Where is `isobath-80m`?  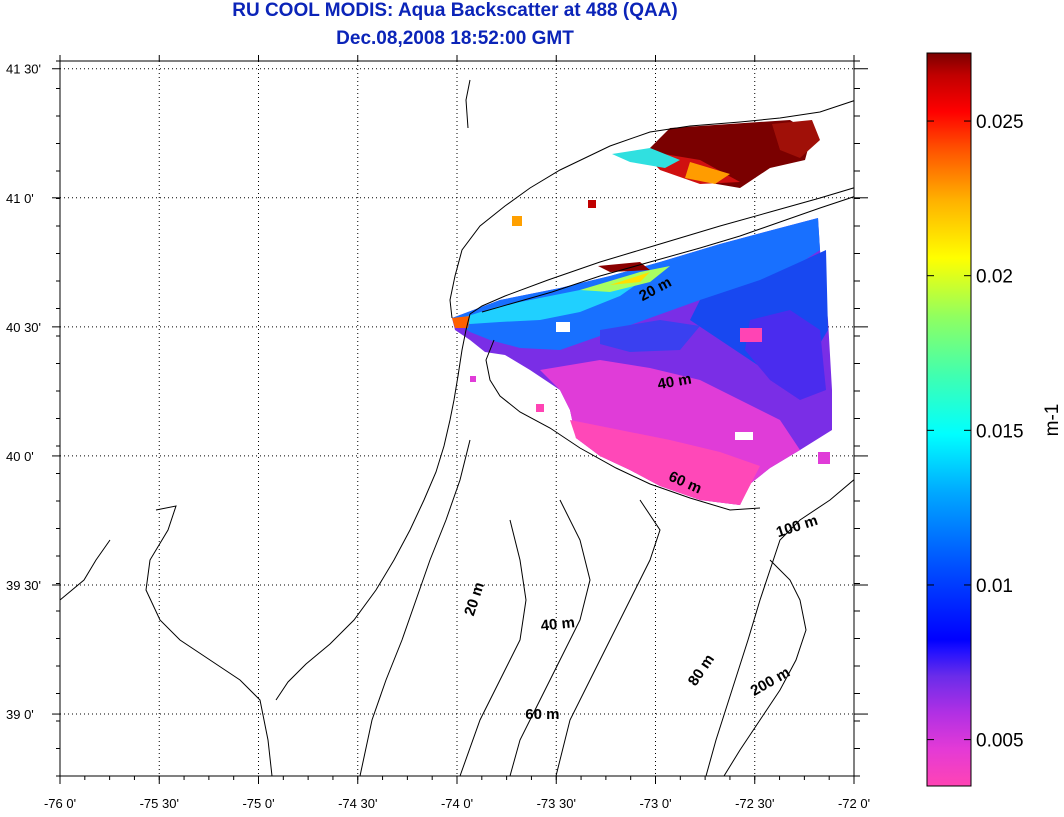 isobath-80m is located at coordinates (608, 637).